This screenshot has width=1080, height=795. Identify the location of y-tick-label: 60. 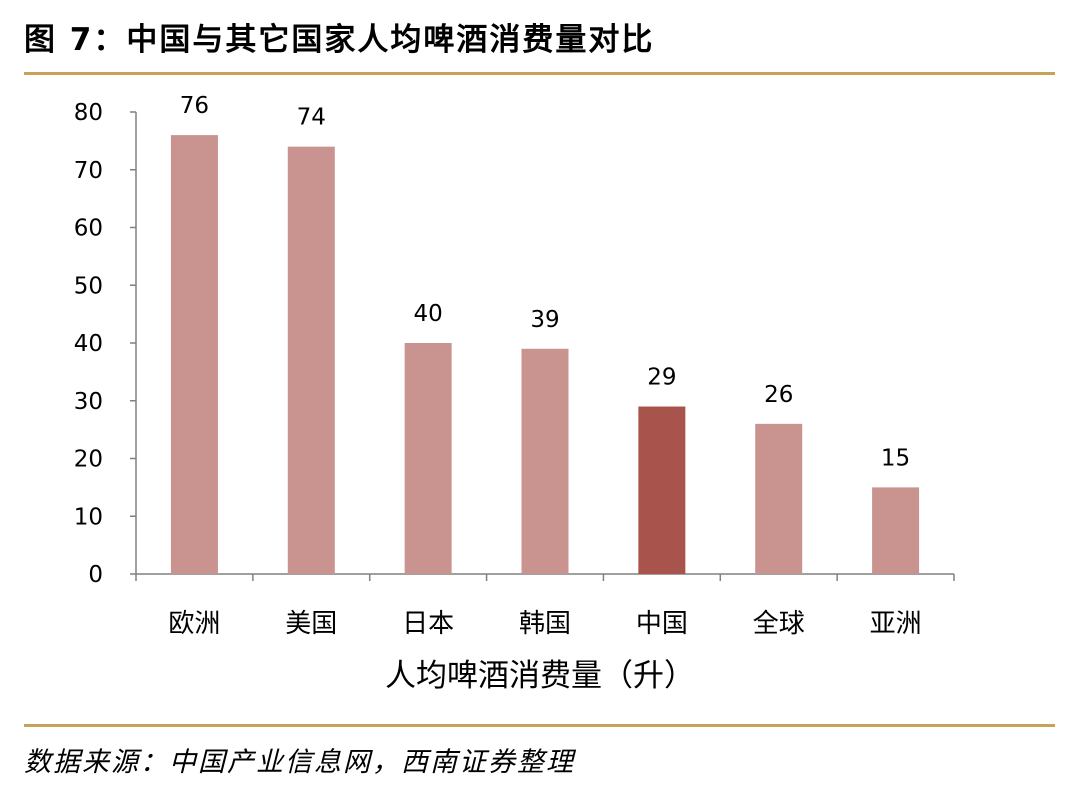
(88, 229).